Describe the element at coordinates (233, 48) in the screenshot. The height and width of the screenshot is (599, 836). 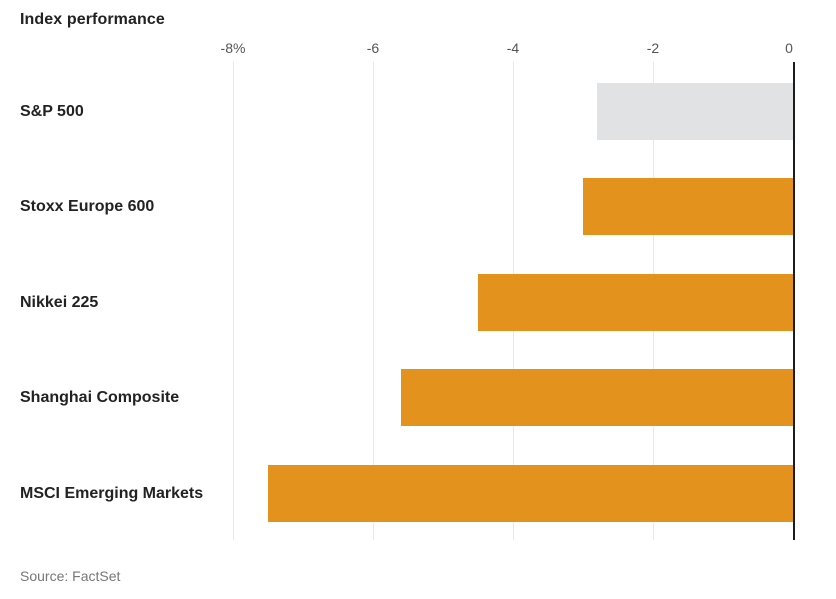
I see `x-tick-label: -8%` at that location.